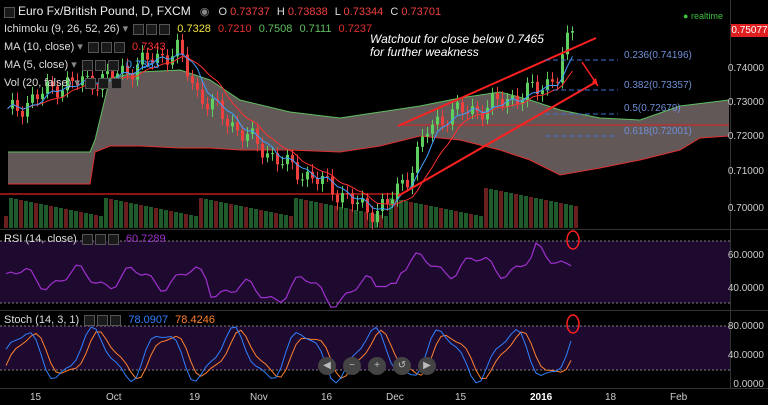 The height and width of the screenshot is (405, 768). I want to click on ohlc-open-label: O, so click(223, 12).